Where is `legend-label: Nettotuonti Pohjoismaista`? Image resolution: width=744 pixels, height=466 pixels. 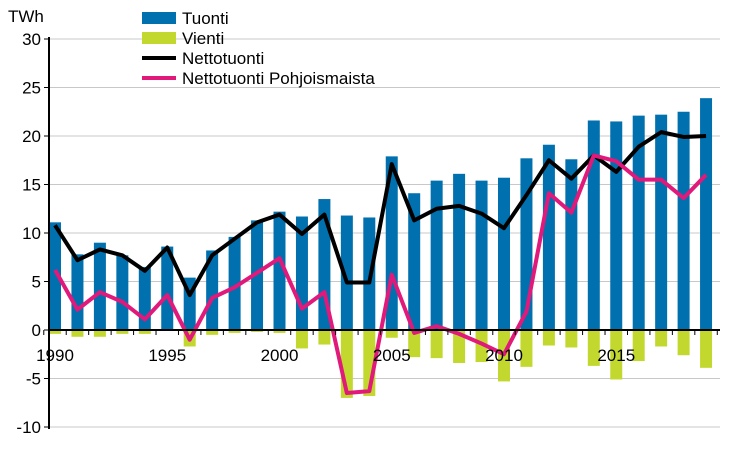 legend-label: Nettotuonti Pohjoismaista is located at coordinates (278, 78).